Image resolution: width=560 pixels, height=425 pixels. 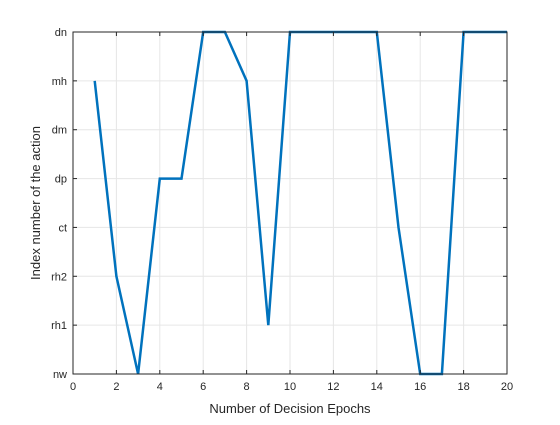 What do you see at coordinates (116, 387) in the screenshot?
I see `x-tick-label: 2` at bounding box center [116, 387].